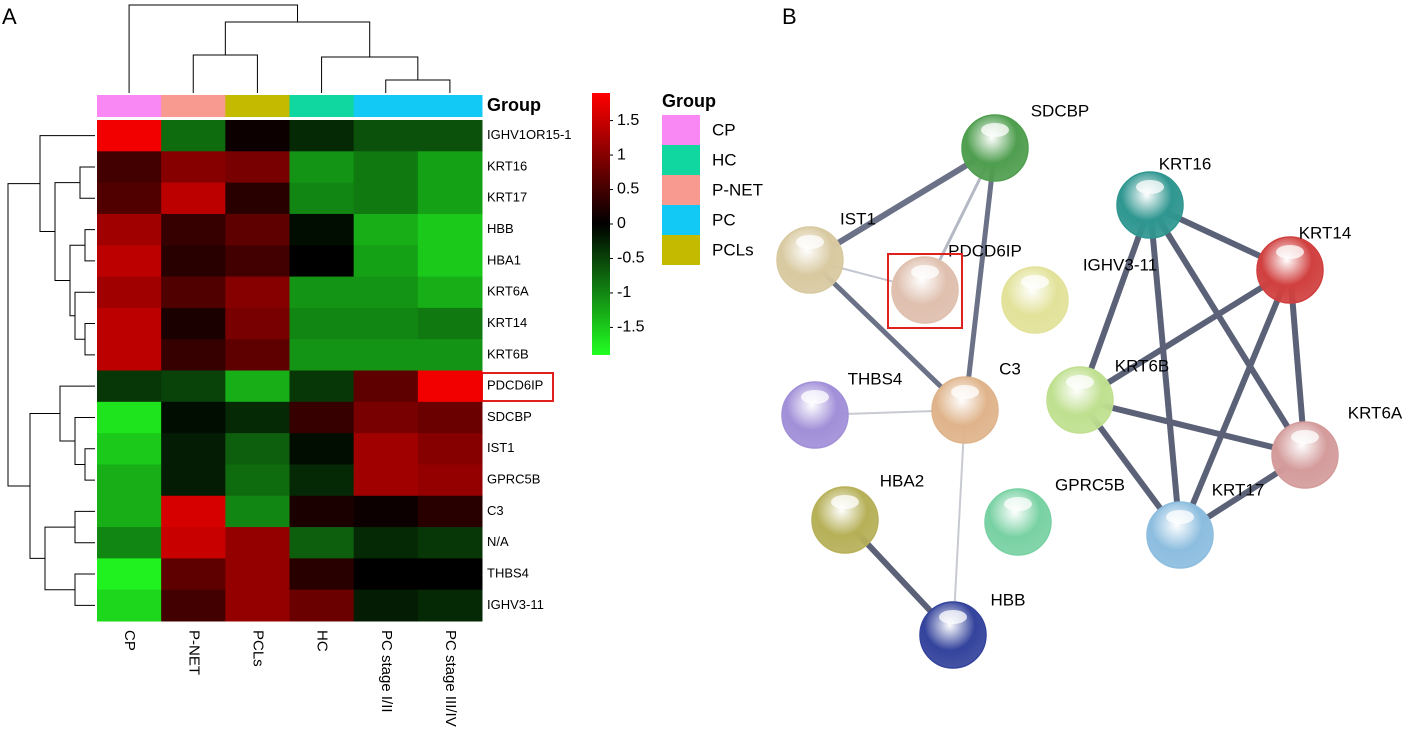  What do you see at coordinates (9, 16) in the screenshot?
I see `panel-label: A` at bounding box center [9, 16].